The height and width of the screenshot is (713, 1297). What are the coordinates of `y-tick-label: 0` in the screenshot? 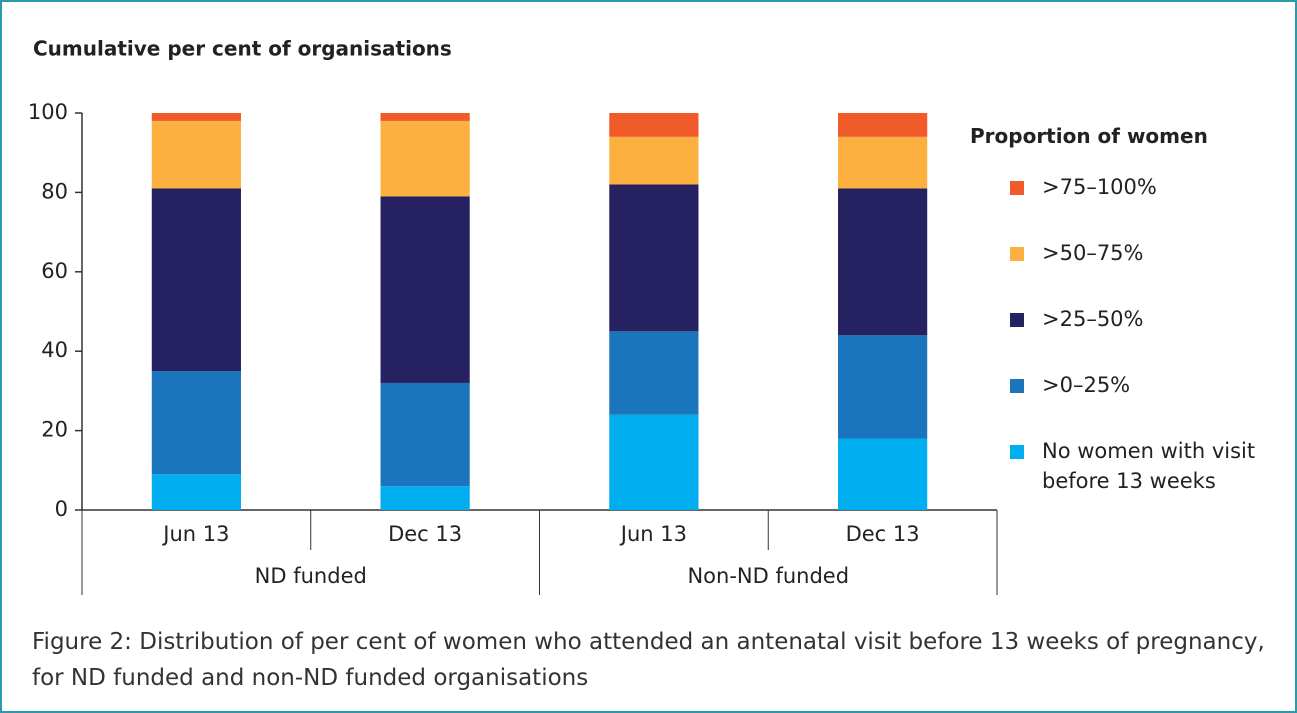 It's located at (61, 509).